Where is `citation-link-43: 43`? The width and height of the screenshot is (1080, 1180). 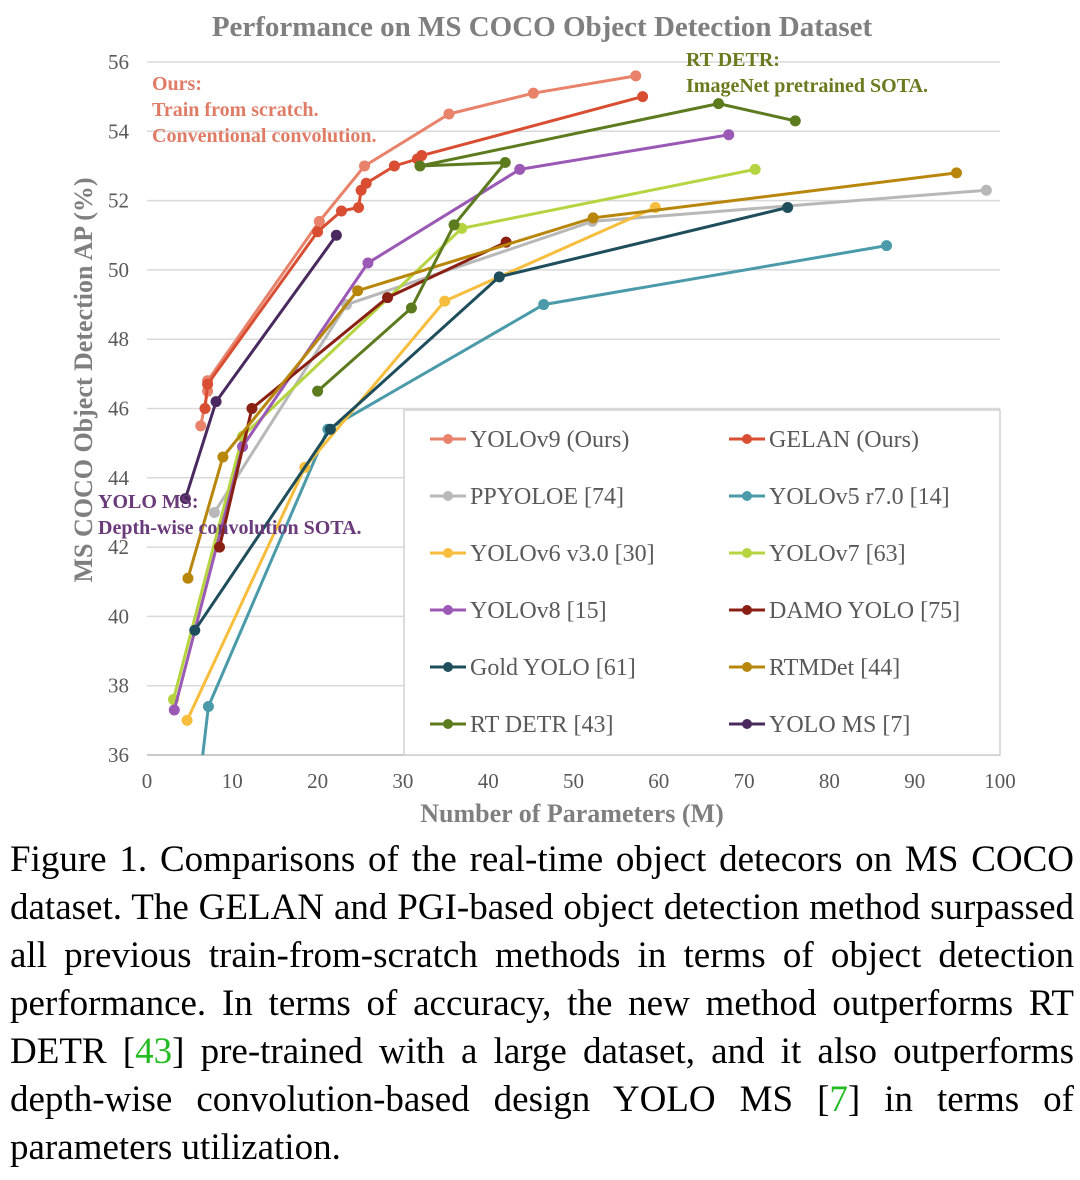
citation-link-43: 43 is located at coordinates (154, 1051).